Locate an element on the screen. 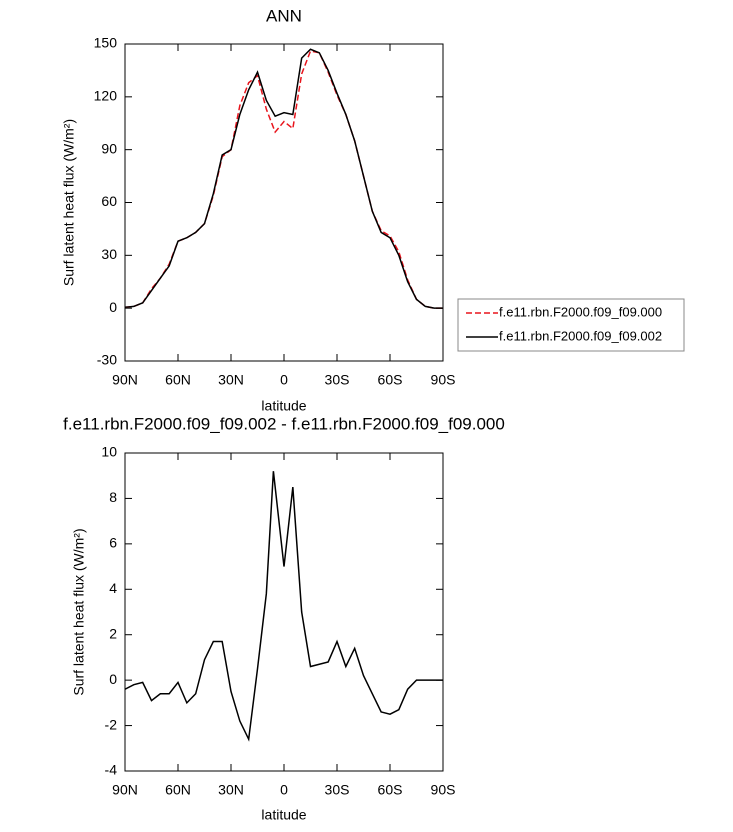  y-tick-label: 150 is located at coordinates (106, 43).